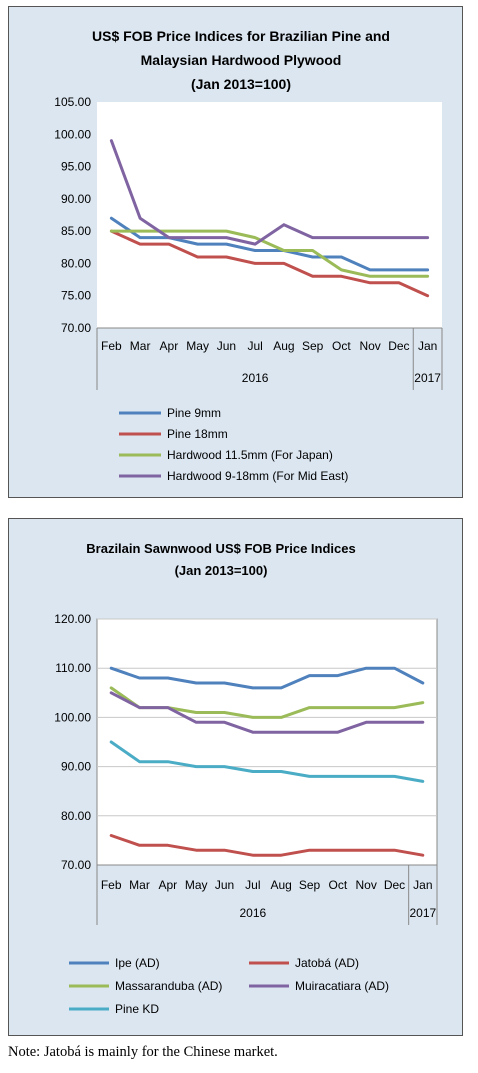 This screenshot has height=1073, width=478. What do you see at coordinates (241, 60) in the screenshot?
I see `chart-title-line: Malaysian Hardwood Plywood` at bounding box center [241, 60].